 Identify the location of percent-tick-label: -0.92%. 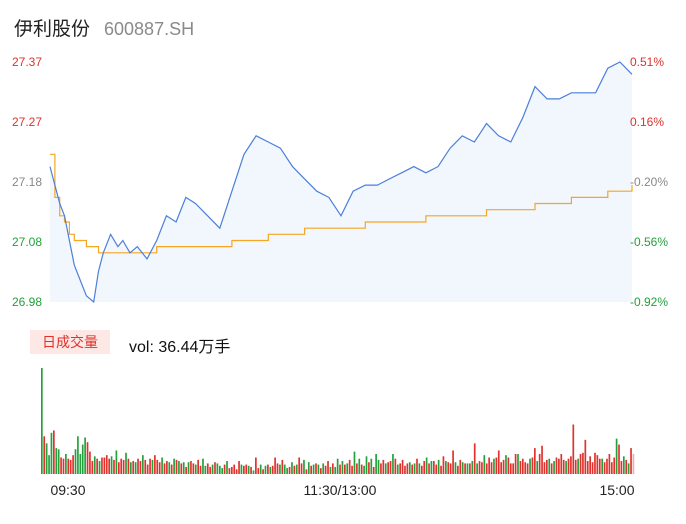
(649, 302).